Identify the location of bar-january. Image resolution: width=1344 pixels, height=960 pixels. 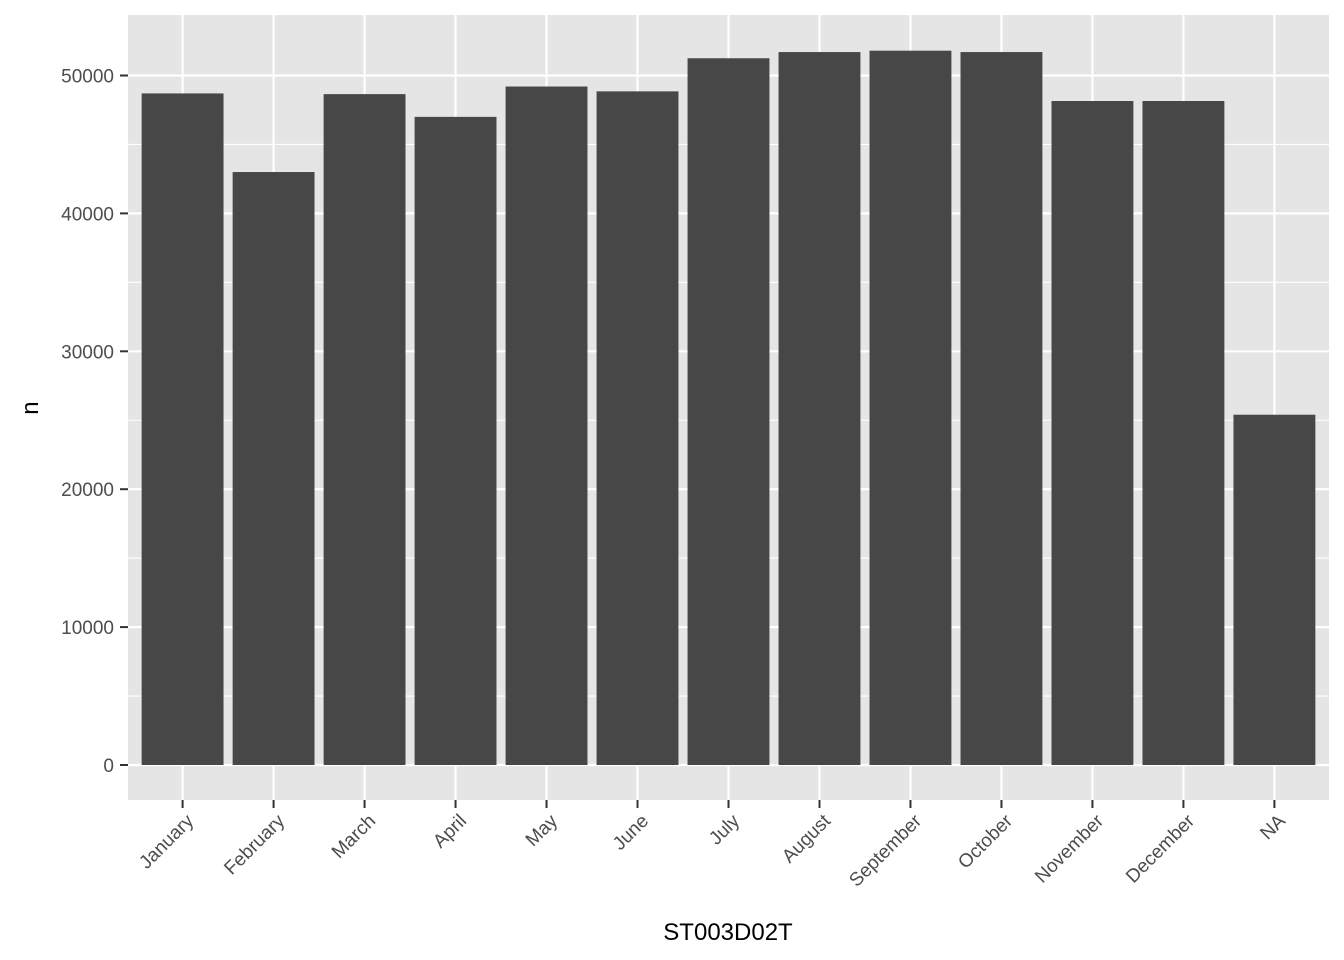
(182, 429).